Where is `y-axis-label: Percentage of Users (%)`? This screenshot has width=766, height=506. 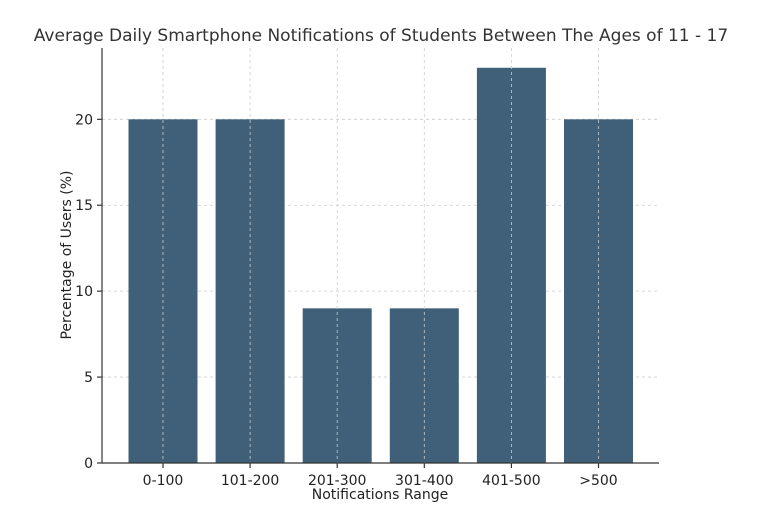 y-axis-label: Percentage of Users (%) is located at coordinates (67, 254).